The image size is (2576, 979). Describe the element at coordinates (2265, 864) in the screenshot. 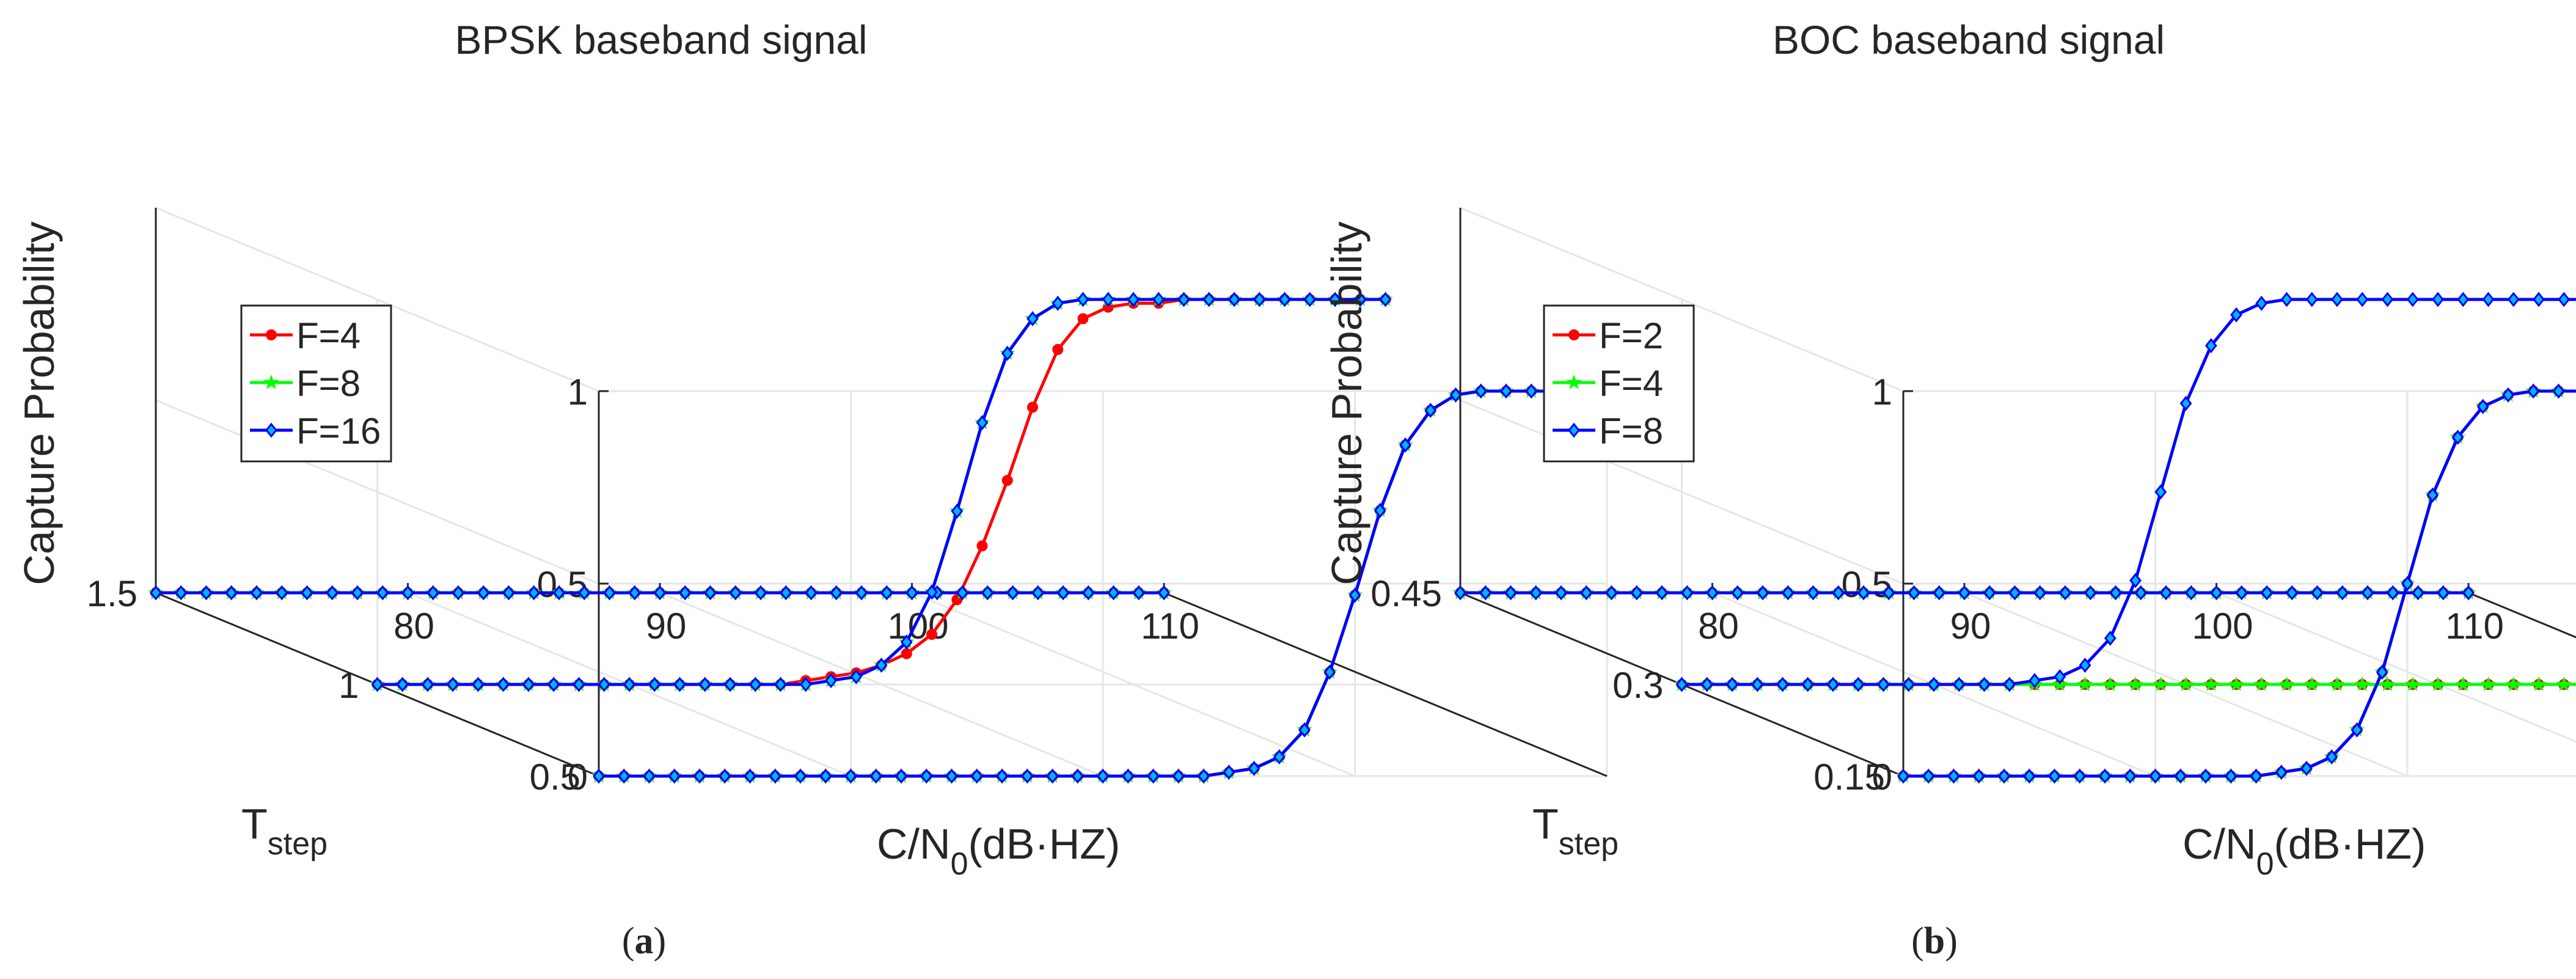

I see `panel-b-x-axis-label-sub: 0` at that location.